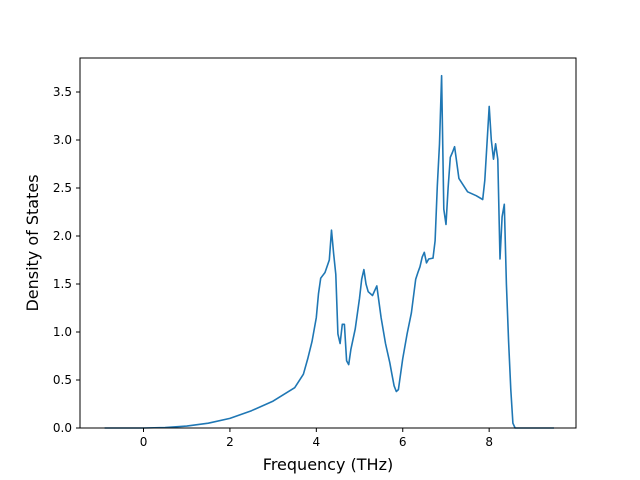  I want to click on x-tick-label: 2, so click(230, 442).